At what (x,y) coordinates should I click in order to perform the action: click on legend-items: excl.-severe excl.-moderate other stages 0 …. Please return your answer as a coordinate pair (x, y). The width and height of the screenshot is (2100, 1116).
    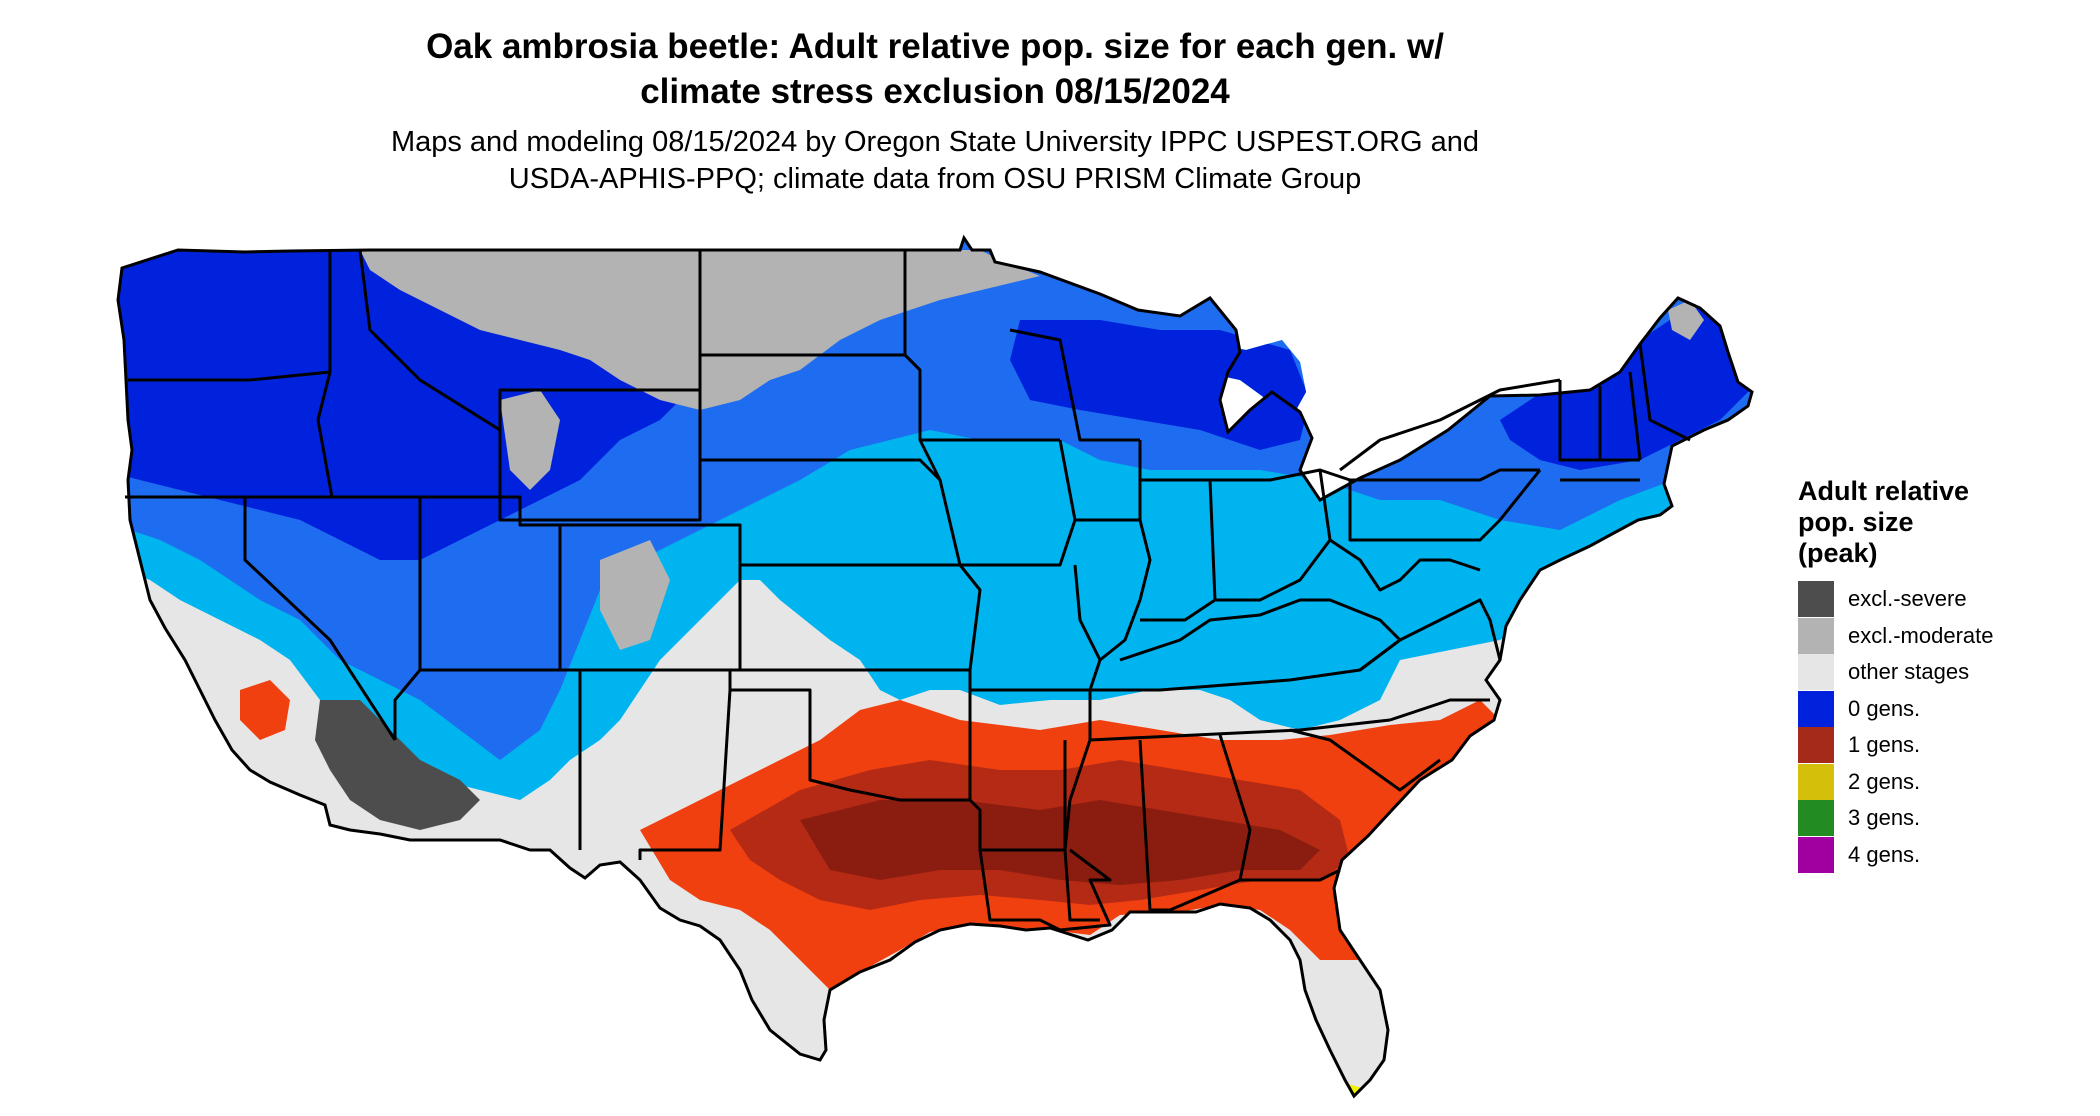
    Looking at the image, I should click on (1943, 727).